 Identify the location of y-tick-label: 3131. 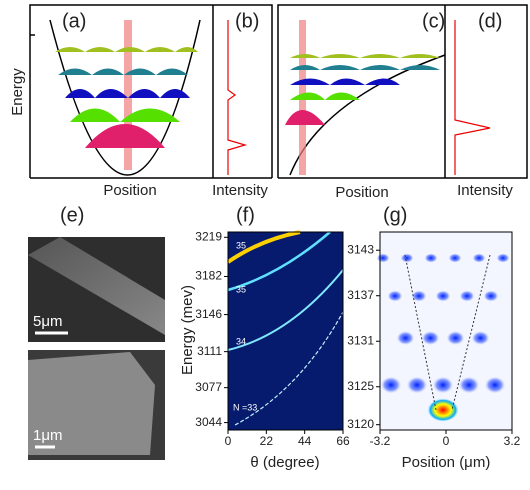
(360, 340).